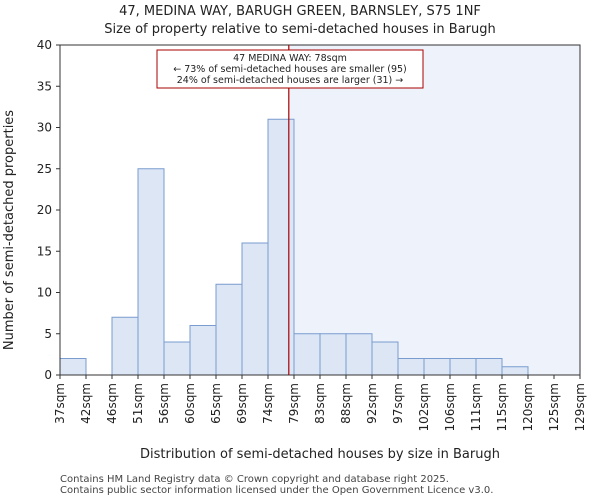 The image size is (600, 500). I want to click on bar-102sqm, so click(437, 367).